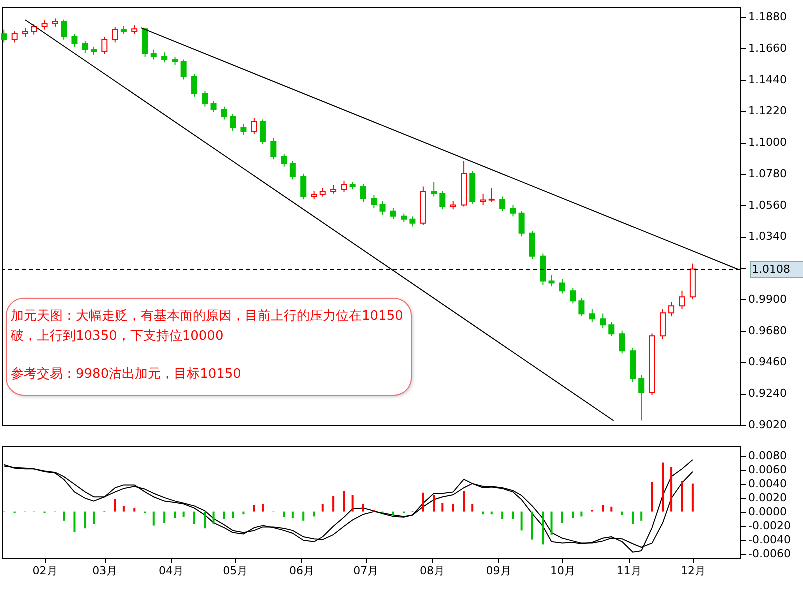 This screenshot has width=803, height=604. Describe the element at coordinates (45, 571) in the screenshot. I see `x-tick-label: 02月` at that location.